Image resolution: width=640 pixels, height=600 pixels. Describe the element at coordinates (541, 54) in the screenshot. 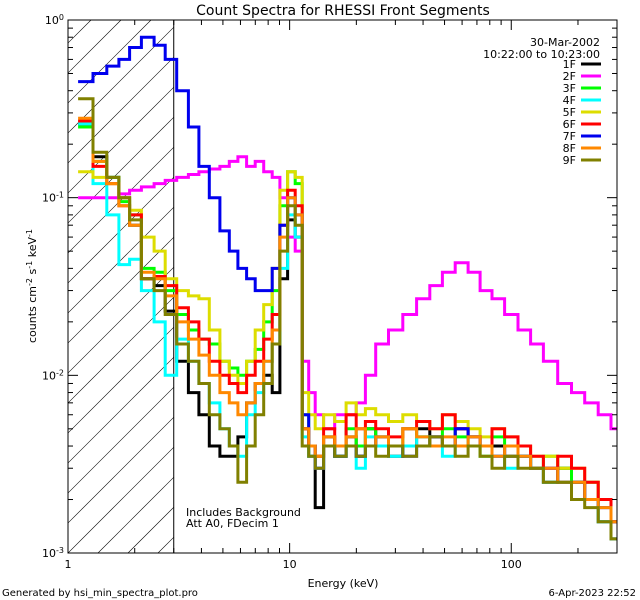

I see `time-range-label: 10:22:00 to 10:23:00` at that location.